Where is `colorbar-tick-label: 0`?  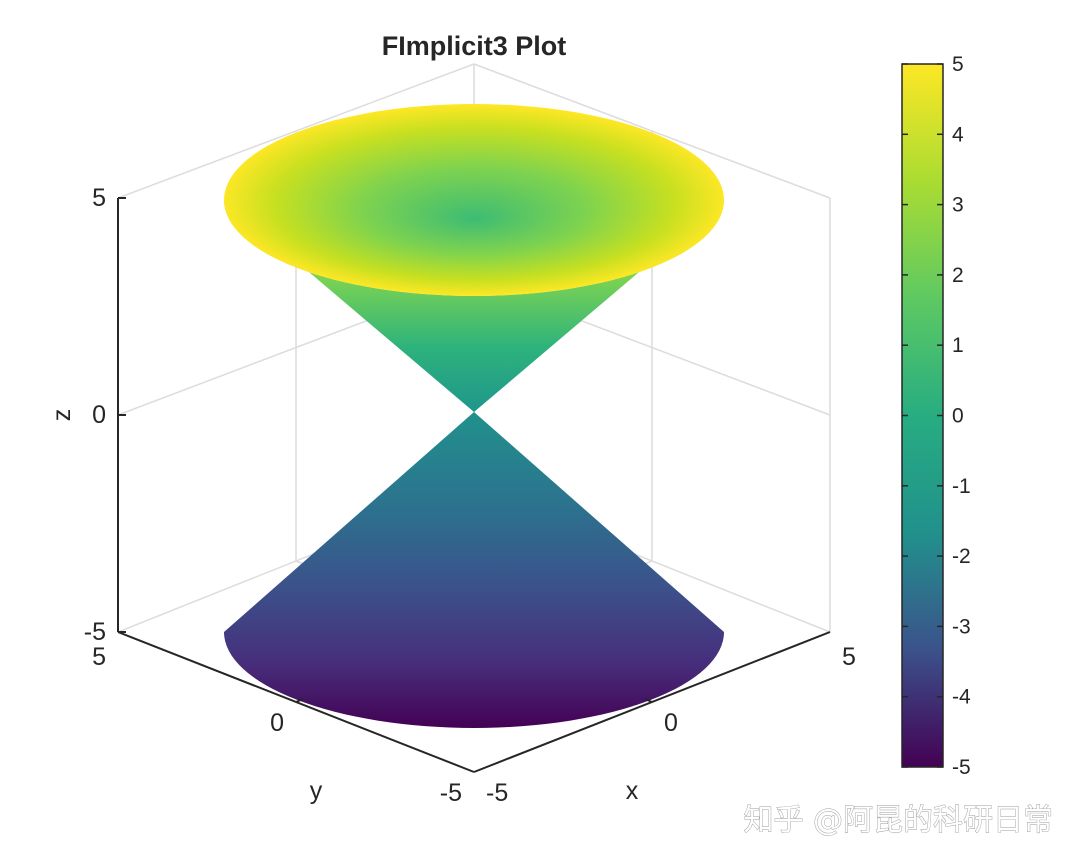 colorbar-tick-label: 0 is located at coordinates (958, 416).